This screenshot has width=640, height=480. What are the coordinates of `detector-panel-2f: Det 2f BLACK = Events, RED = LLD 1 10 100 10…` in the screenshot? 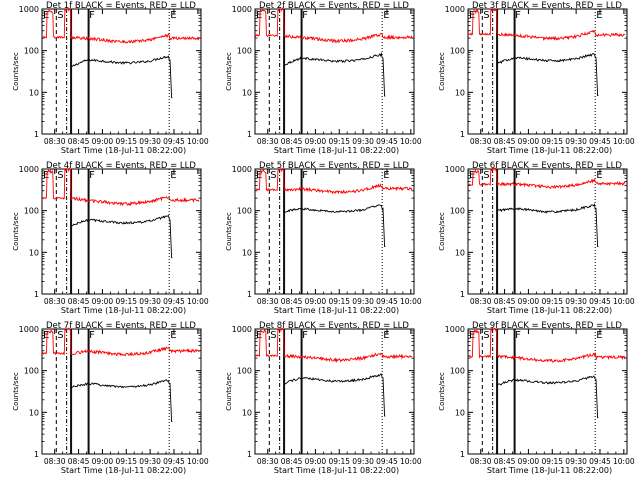 It's located at (323, 78).